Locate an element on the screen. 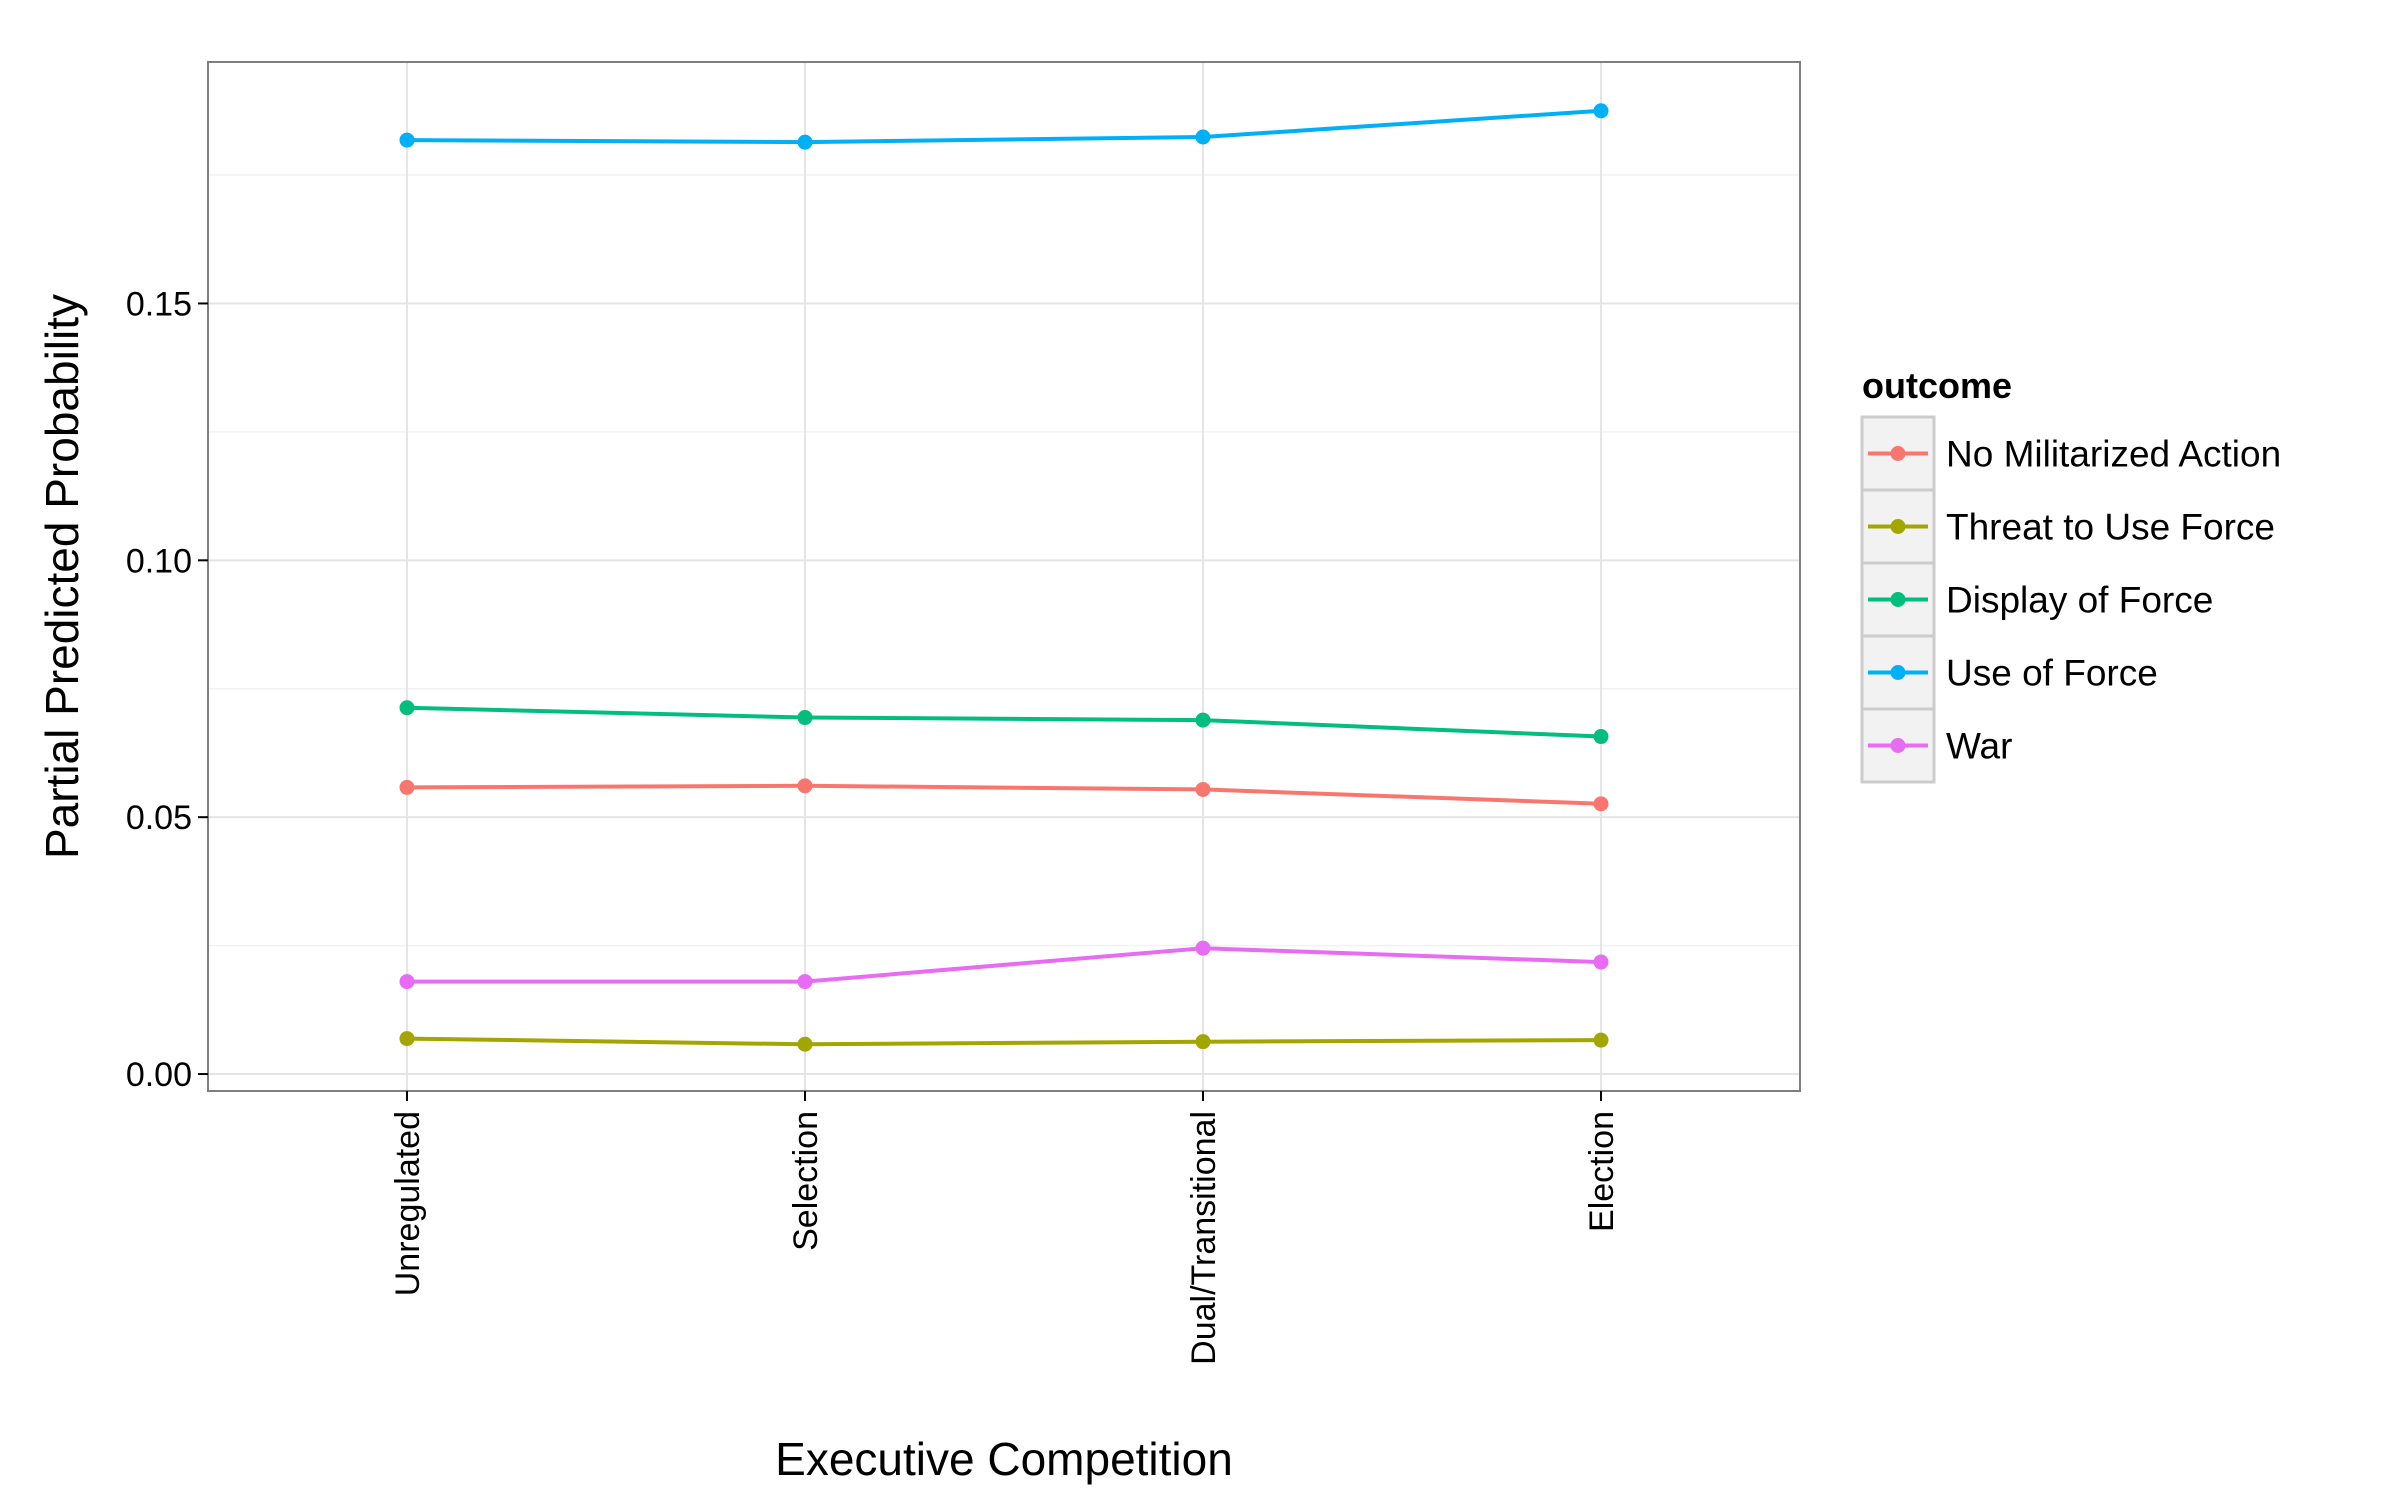 This screenshot has width=2400, height=1500. x-tick-label: Dual/Transitional is located at coordinates (1204, 1238).